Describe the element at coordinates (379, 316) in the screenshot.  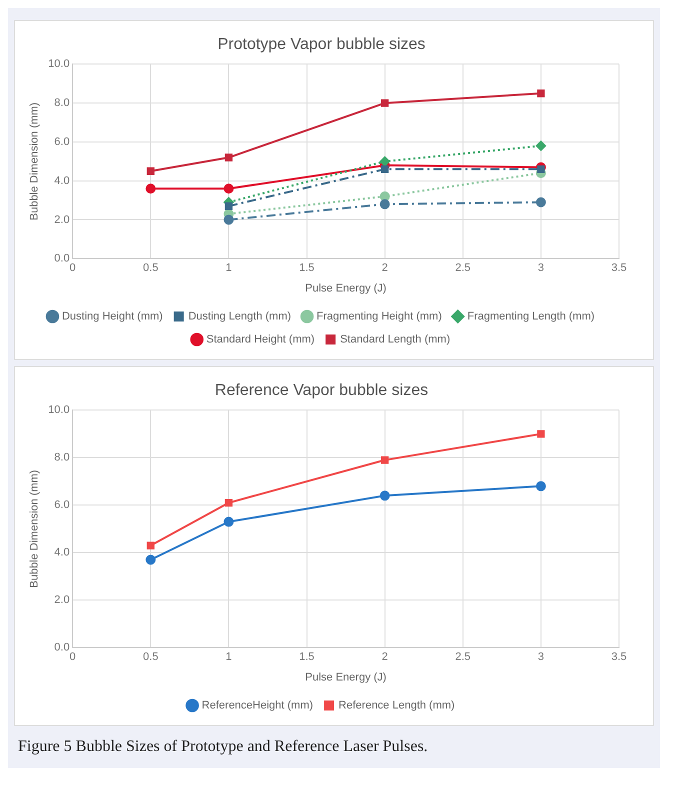
I see `legend-label: Fragmenting Height (mm)` at that location.